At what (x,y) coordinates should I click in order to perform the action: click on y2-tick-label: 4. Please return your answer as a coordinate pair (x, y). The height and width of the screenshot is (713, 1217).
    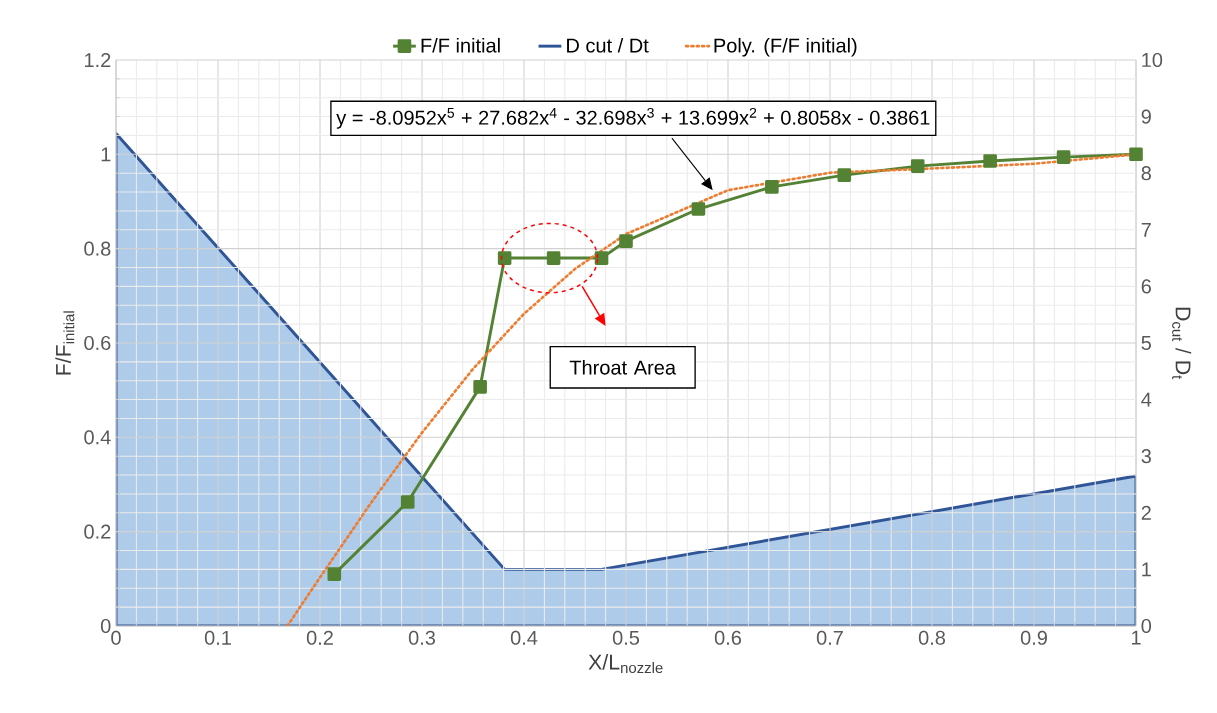
    Looking at the image, I should click on (1146, 399).